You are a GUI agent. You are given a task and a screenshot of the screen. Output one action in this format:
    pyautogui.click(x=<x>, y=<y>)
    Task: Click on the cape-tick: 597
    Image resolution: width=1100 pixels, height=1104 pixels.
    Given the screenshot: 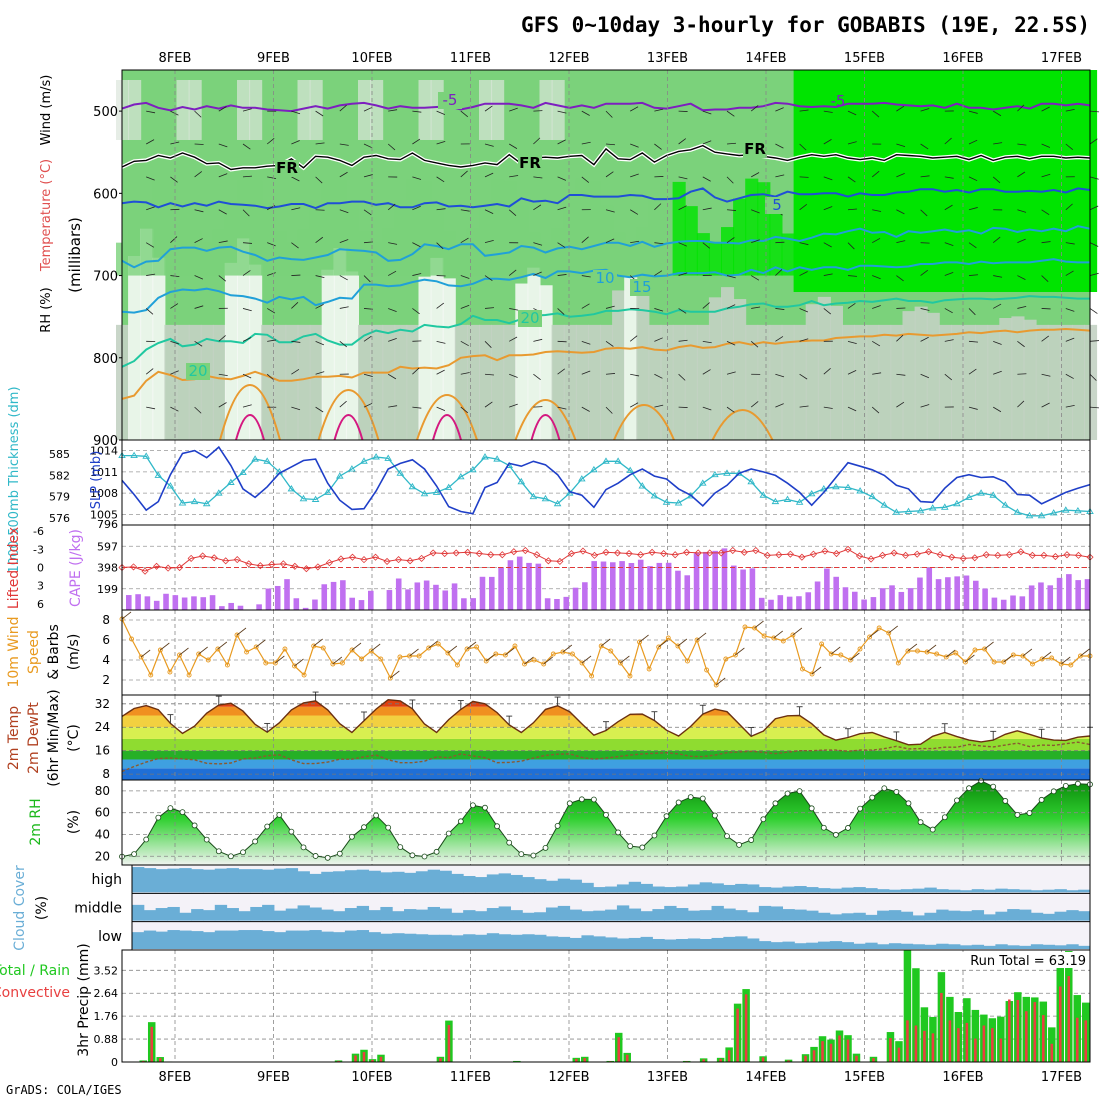 What is the action you would take?
    pyautogui.click(x=107, y=546)
    